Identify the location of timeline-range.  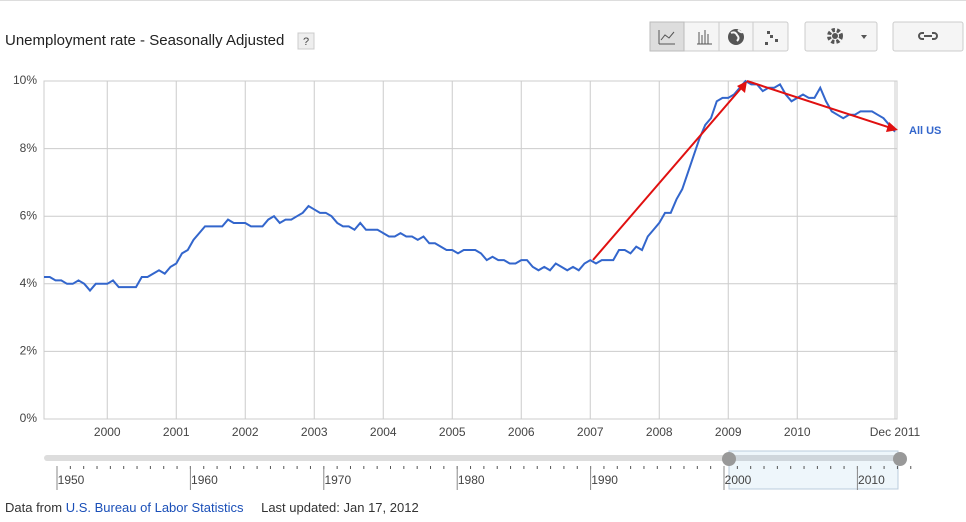
(813, 458).